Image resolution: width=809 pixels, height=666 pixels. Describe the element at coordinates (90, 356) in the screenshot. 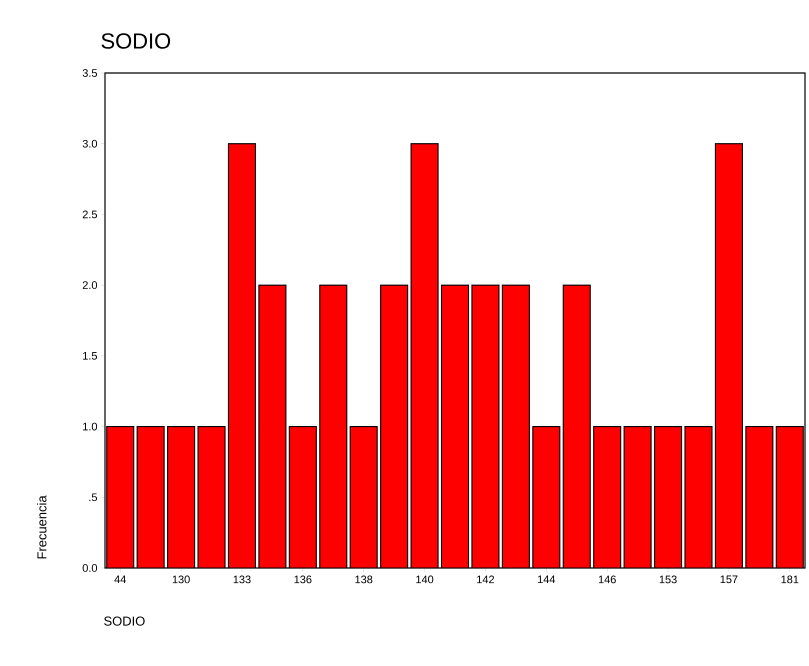

I see `y-tick-label: 1.5` at that location.